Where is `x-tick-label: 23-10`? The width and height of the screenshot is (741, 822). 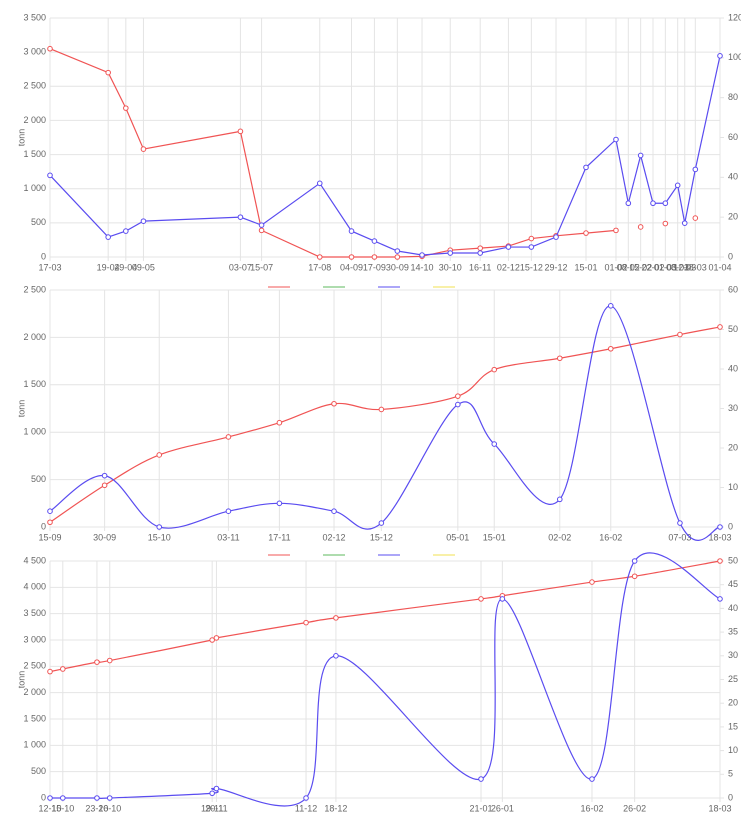
x-tick-label: 23-10 is located at coordinates (96, 808).